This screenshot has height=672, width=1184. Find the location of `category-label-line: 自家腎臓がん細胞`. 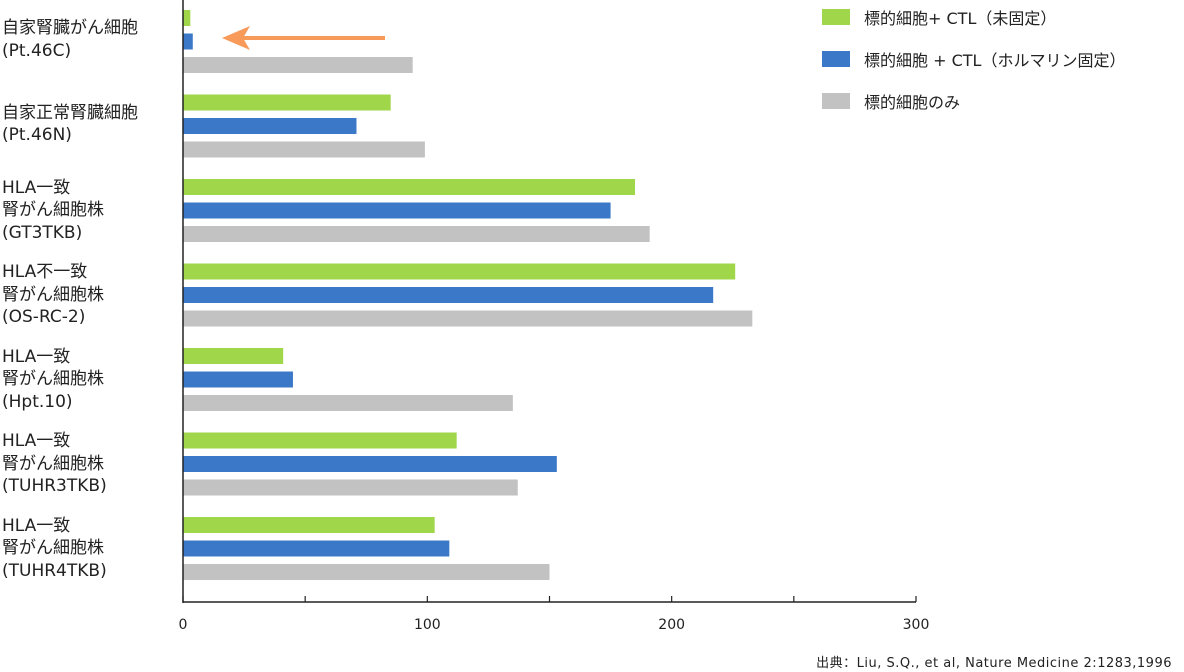

category-label-line: 自家腎臓がん細胞 is located at coordinates (70, 28).